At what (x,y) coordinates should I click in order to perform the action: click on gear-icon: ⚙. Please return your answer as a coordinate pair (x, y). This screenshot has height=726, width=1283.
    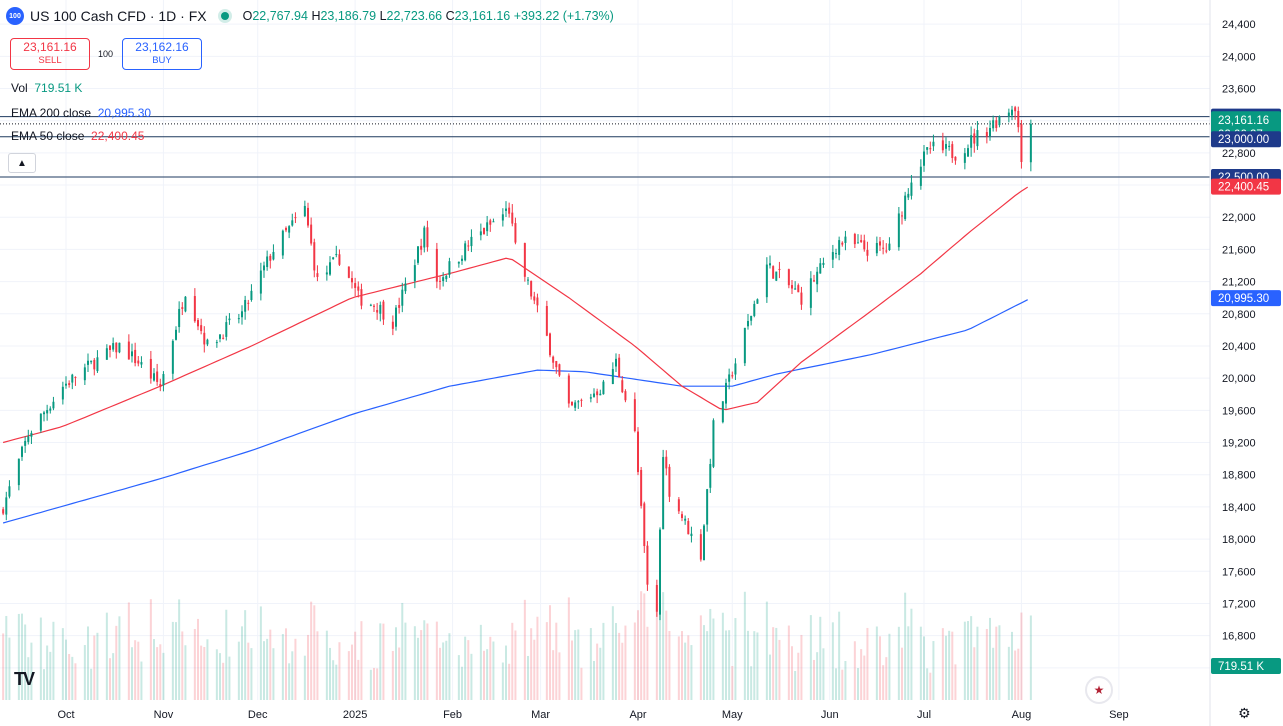
    Looking at the image, I should click on (1244, 713).